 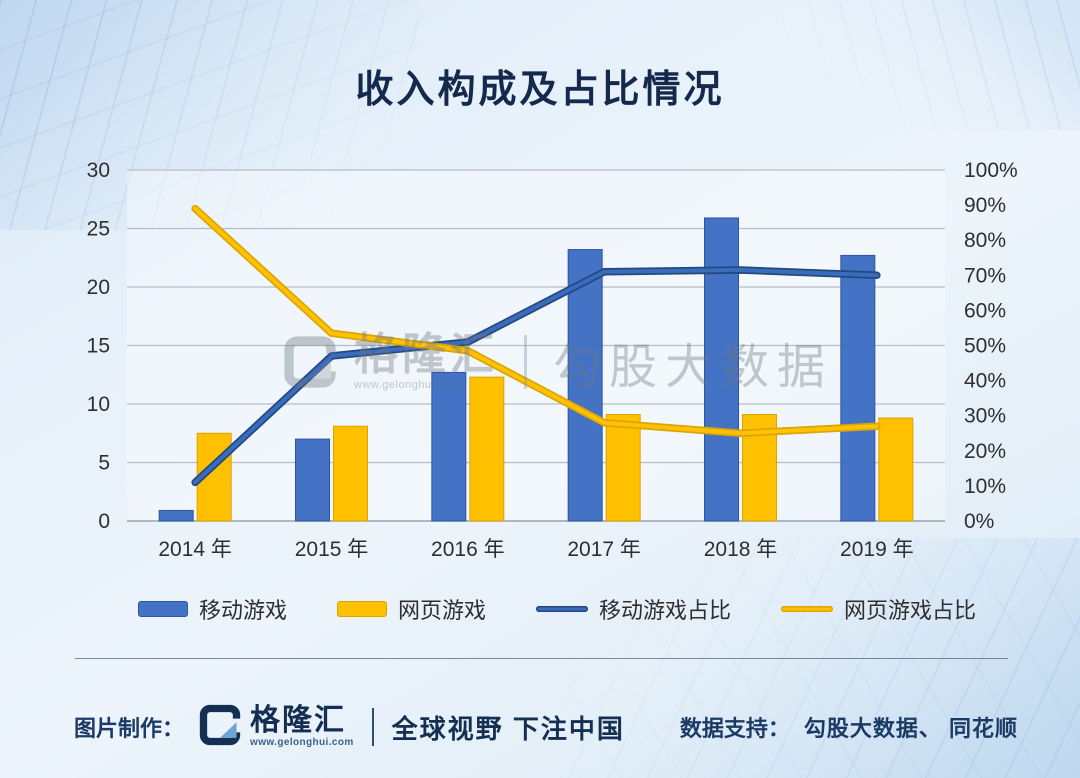 I want to click on left-axis-tick: 10, so click(x=98, y=404).